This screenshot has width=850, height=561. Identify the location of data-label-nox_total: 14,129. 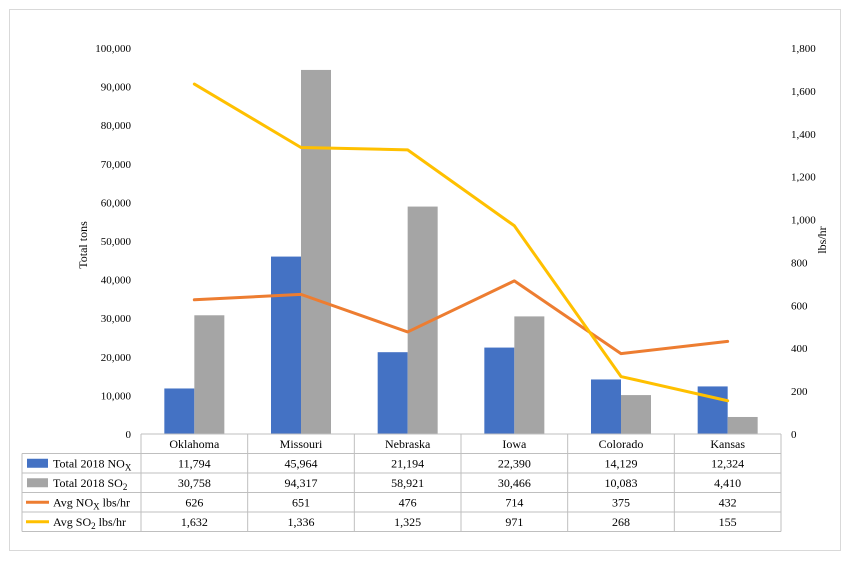
(621, 463).